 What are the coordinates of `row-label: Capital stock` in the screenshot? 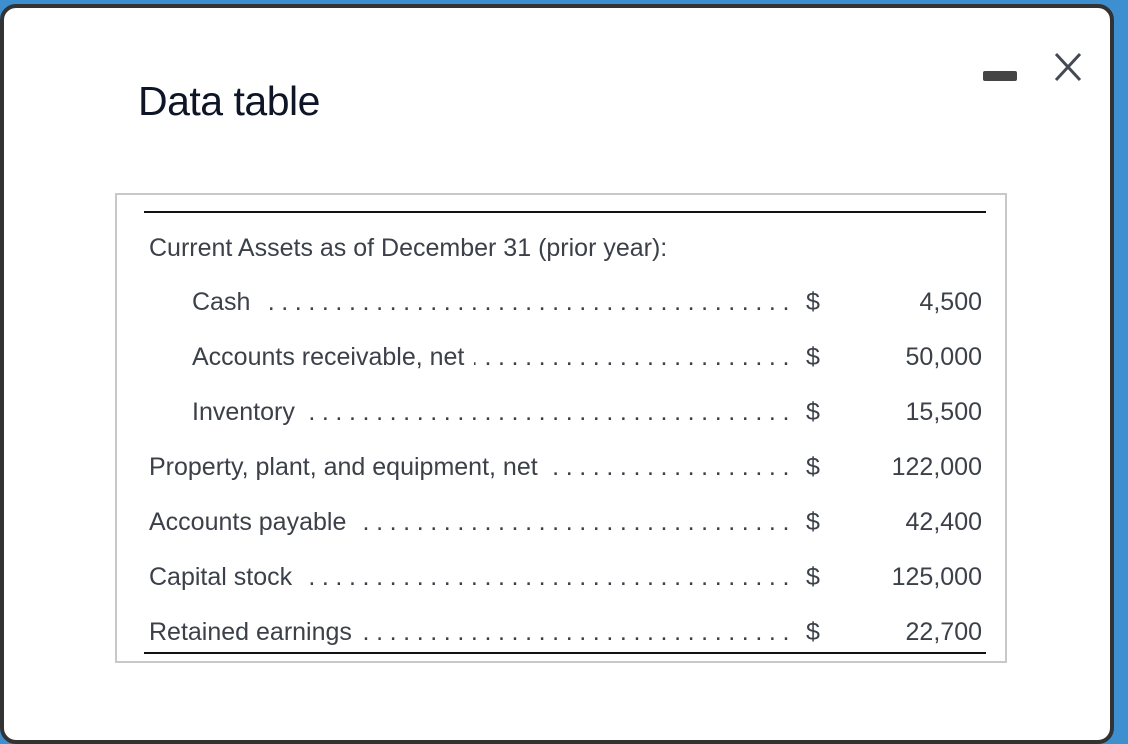 It's located at (221, 577).